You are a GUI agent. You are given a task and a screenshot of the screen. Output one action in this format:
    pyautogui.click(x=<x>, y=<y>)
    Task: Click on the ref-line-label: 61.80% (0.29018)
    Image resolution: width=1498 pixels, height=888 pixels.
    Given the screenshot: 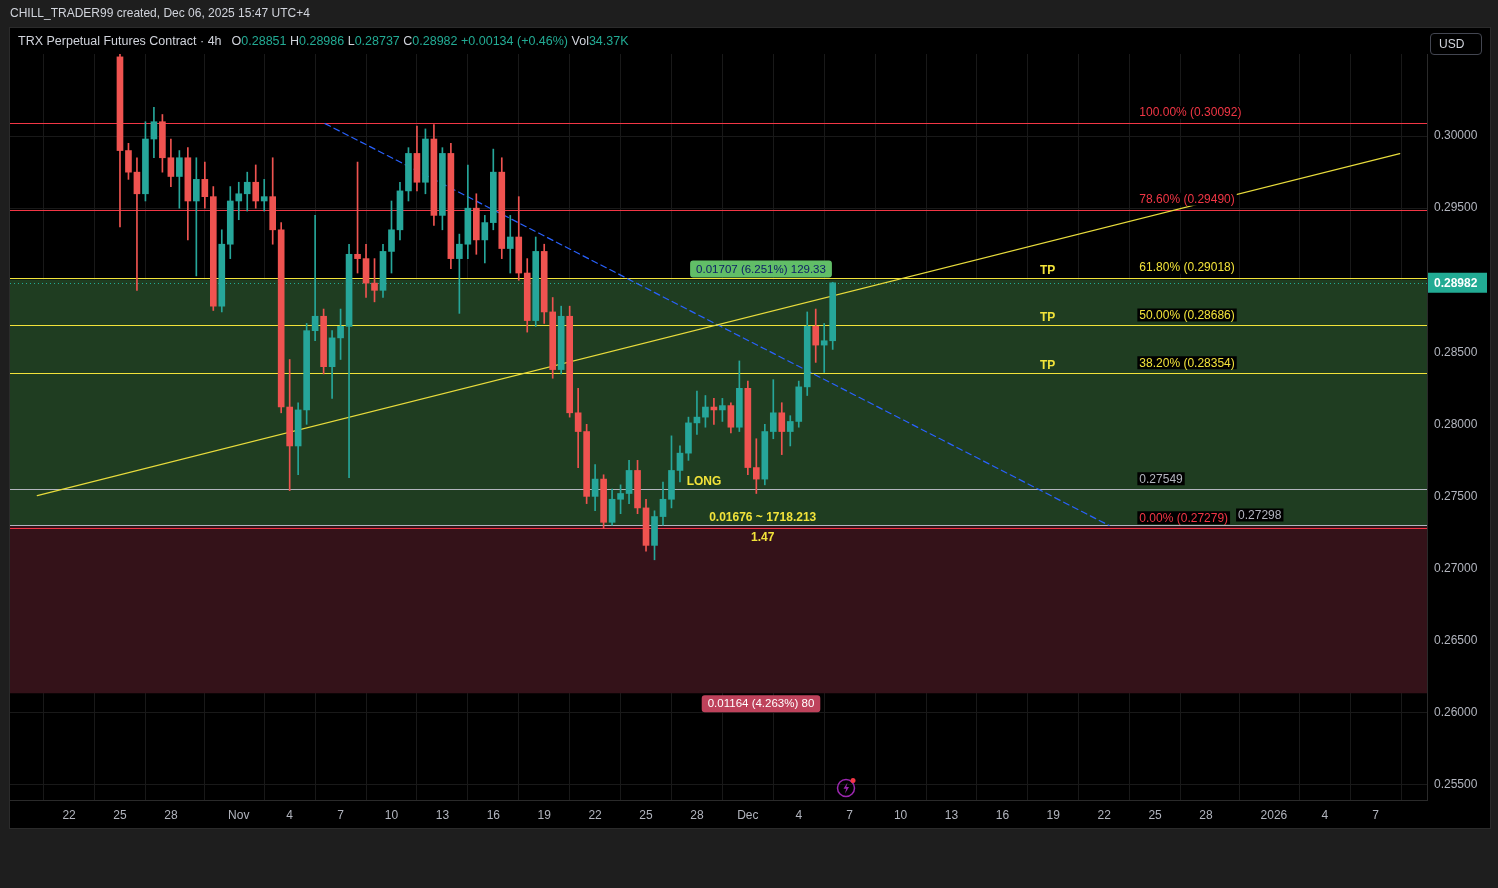 What is the action you would take?
    pyautogui.click(x=1187, y=266)
    